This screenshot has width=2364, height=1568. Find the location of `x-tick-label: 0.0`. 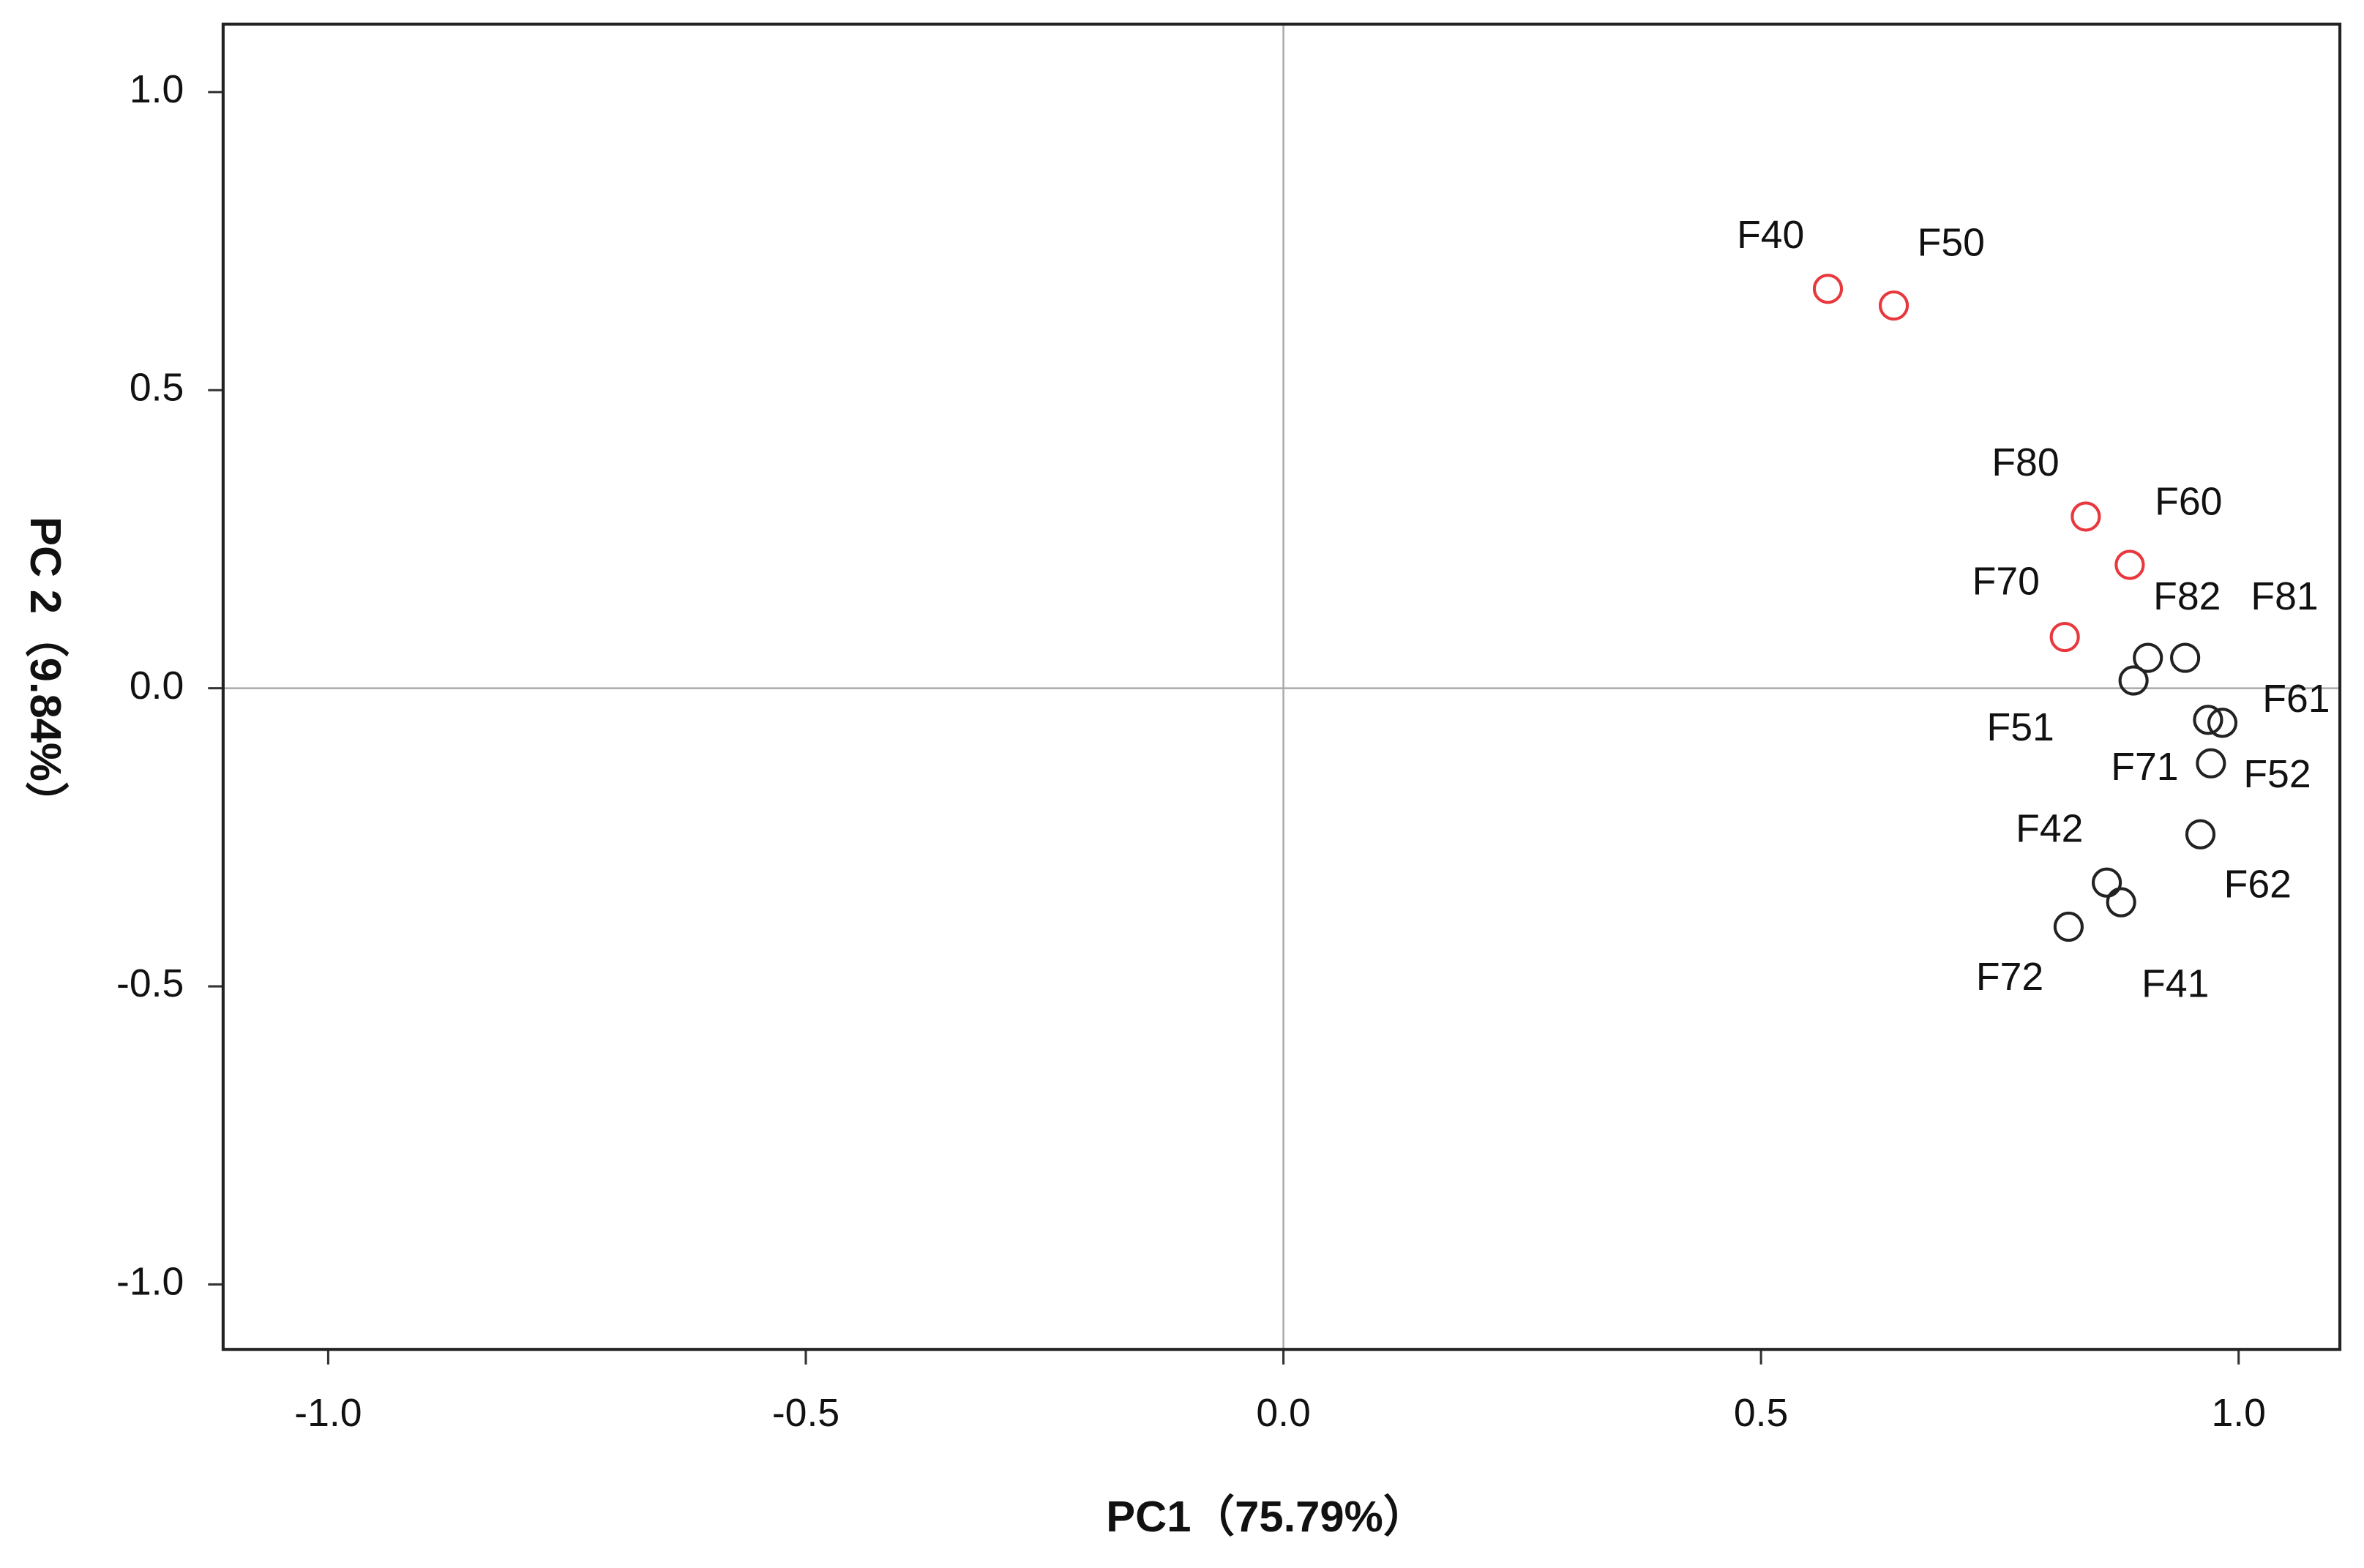

x-tick-label: 0.0 is located at coordinates (1283, 1414).